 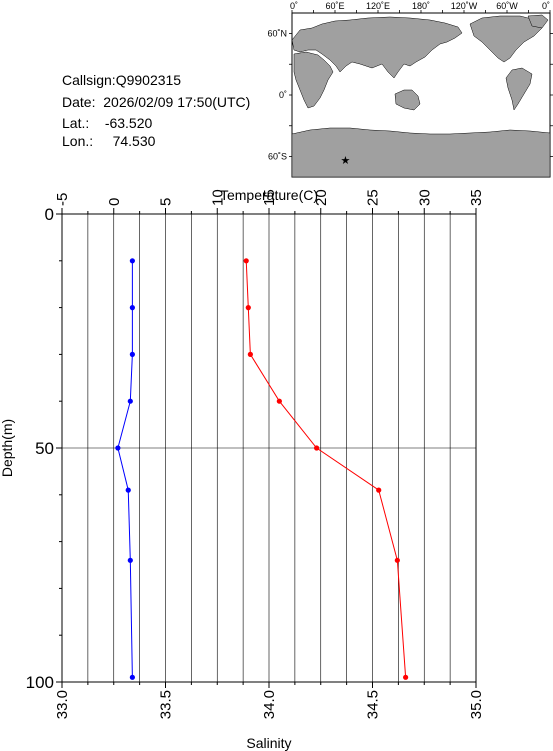 What do you see at coordinates (345, 161) in the screenshot?
I see `float-position-marker: ★` at bounding box center [345, 161].